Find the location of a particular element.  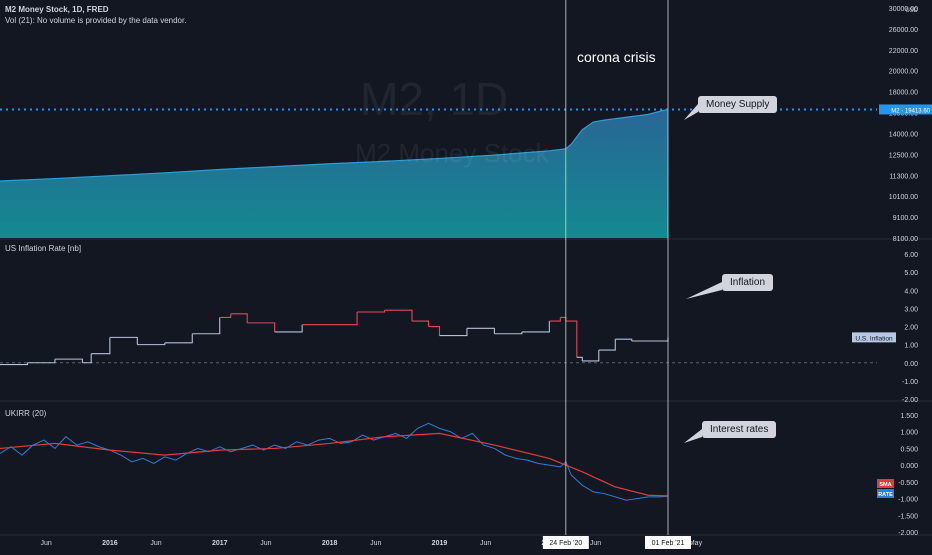

m2-axis-tick-2: 22000.00 is located at coordinates (903, 51).